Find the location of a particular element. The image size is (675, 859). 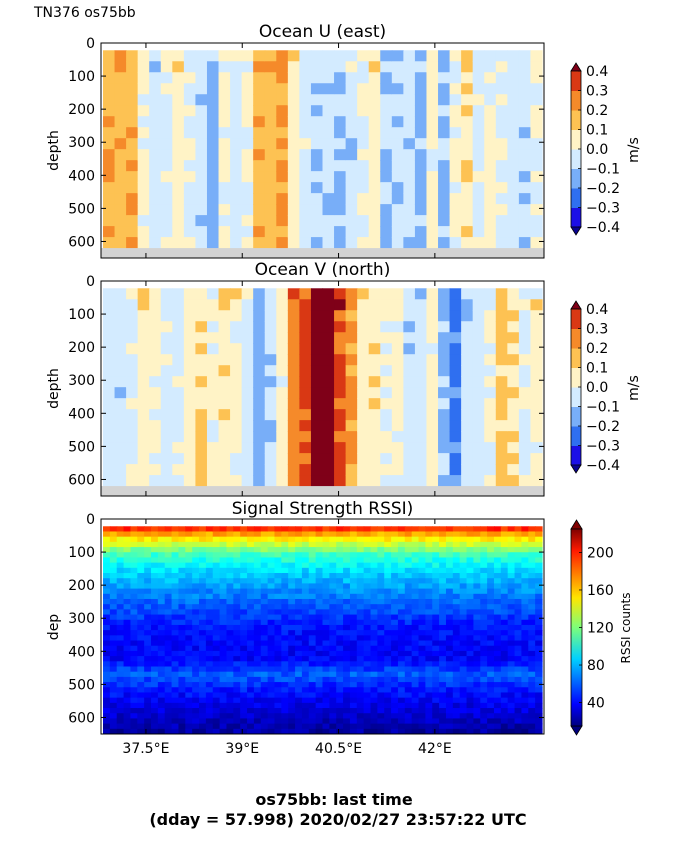

colorbar-tick-label: −0.3 is located at coordinates (603, 209).